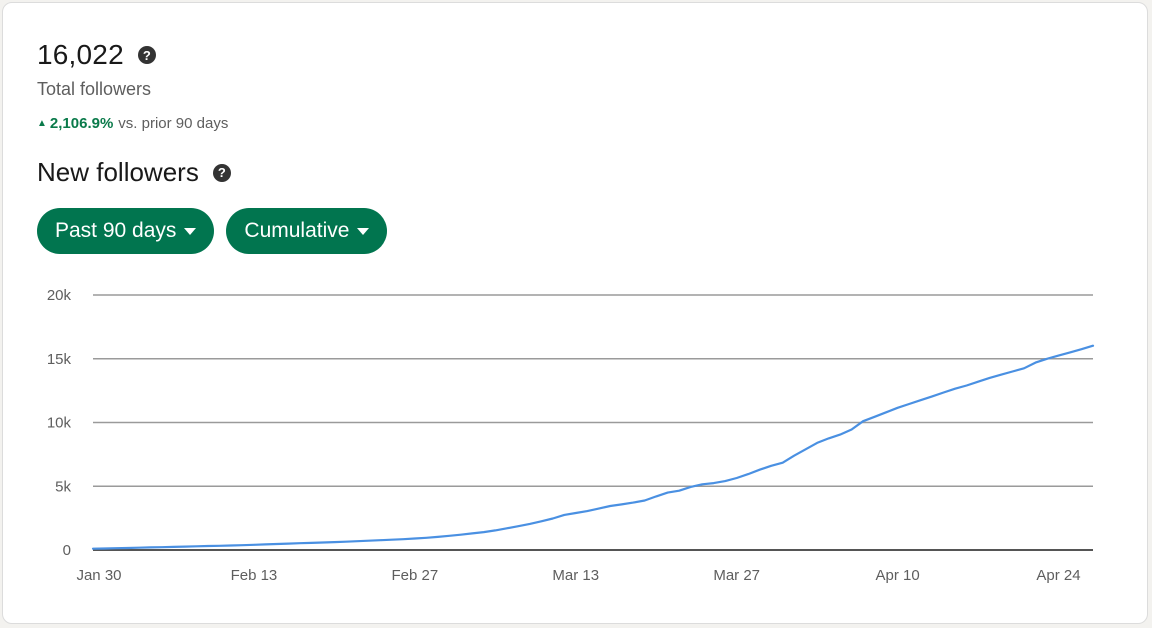 Image resolution: width=1152 pixels, height=628 pixels. What do you see at coordinates (173, 123) in the screenshot?
I see `change-comparison-label: vs. prior 90 days` at bounding box center [173, 123].